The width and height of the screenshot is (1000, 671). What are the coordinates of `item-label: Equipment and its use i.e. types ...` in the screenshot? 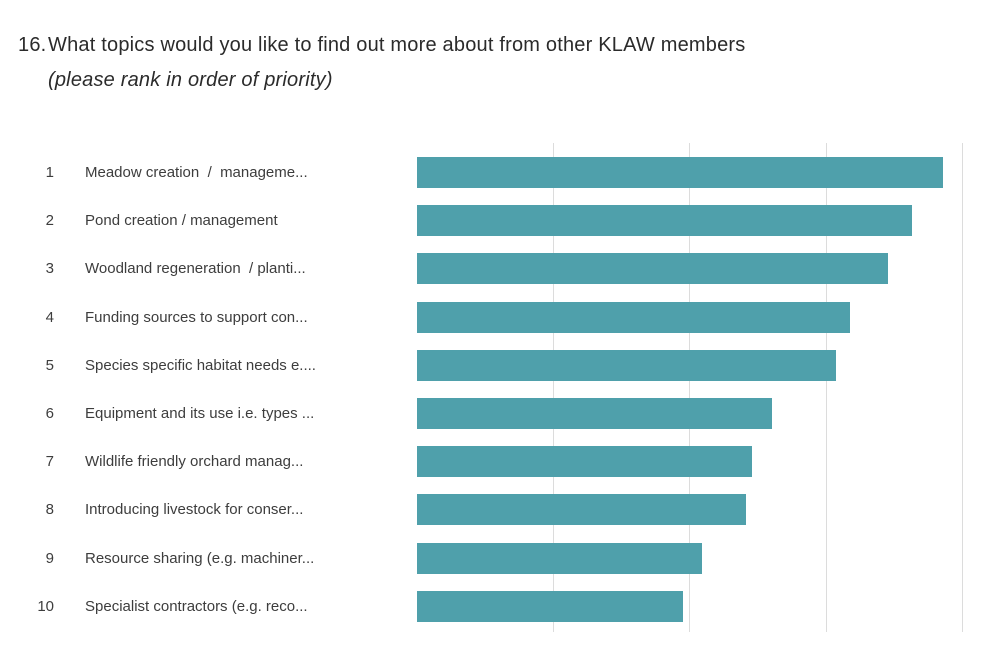 It's located at (200, 413).